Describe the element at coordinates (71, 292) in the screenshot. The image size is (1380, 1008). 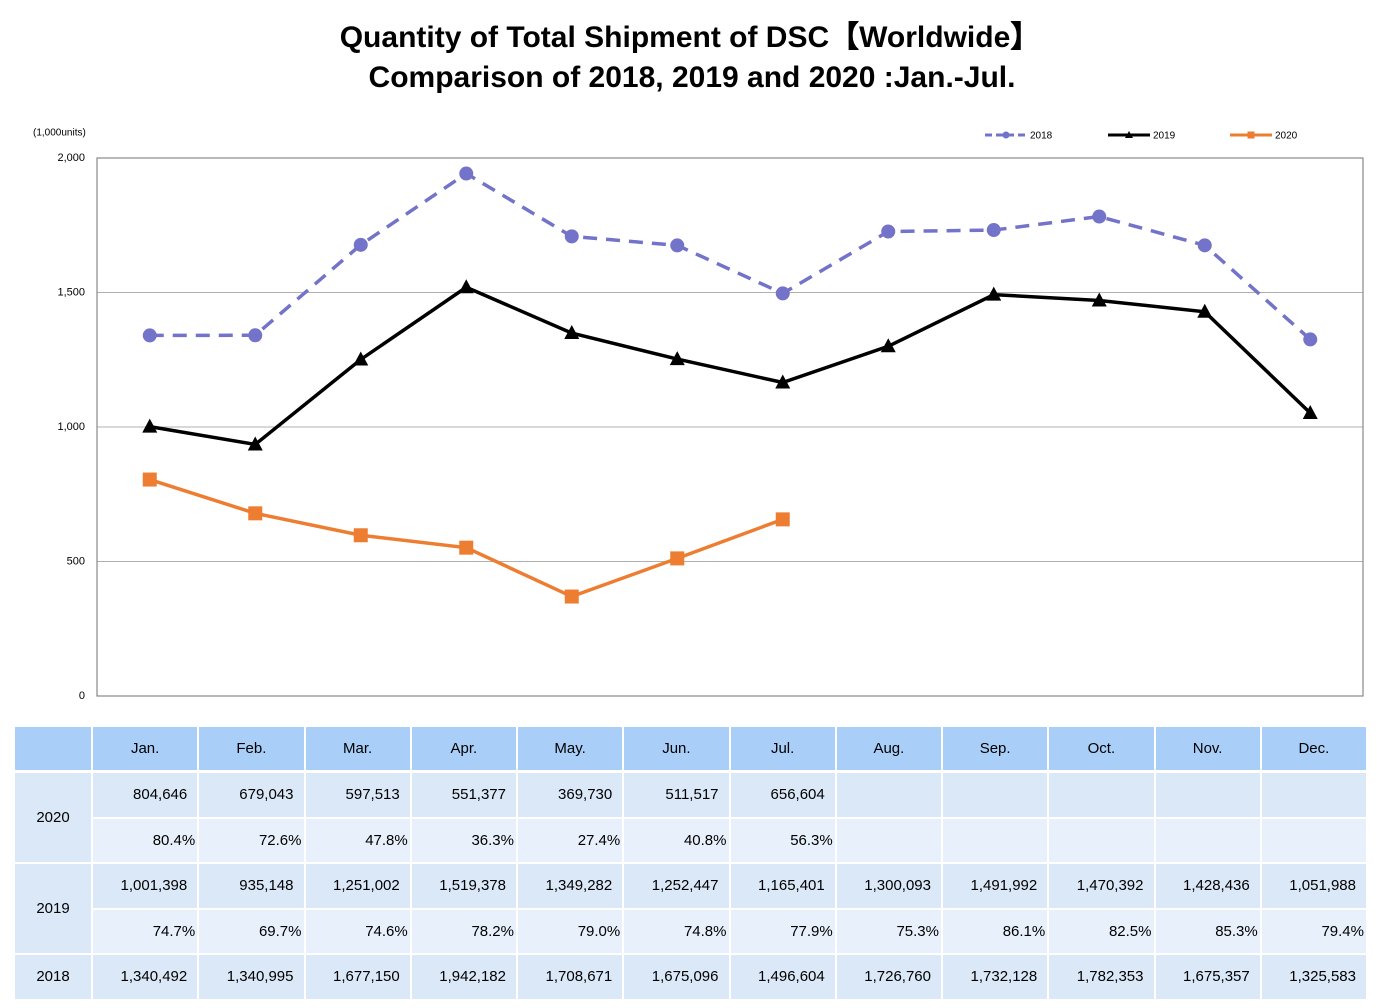
I see `y-tick-label: 1,500` at that location.